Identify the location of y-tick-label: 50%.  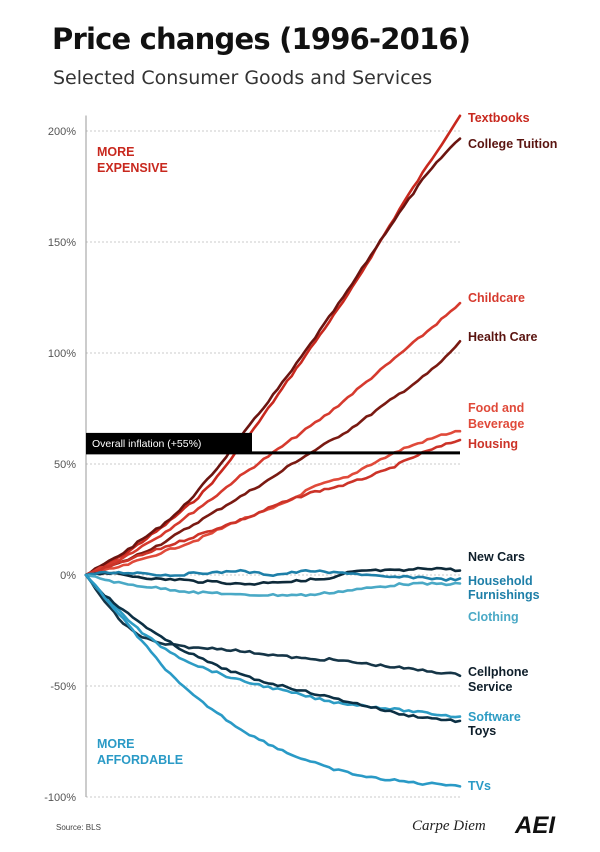
(65, 465).